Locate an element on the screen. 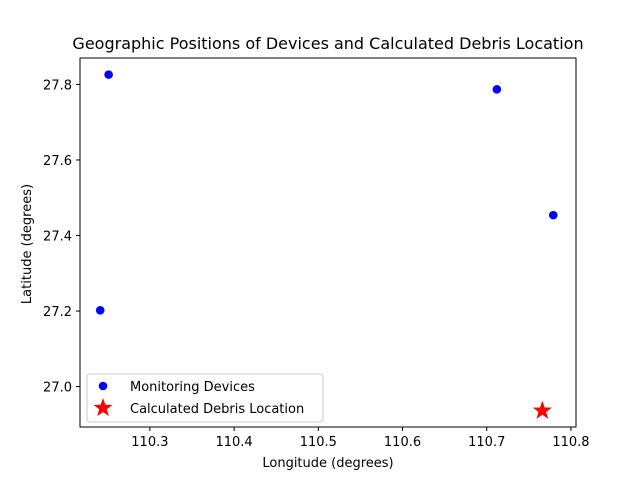 This screenshot has height=484, width=640. legend-label: Monitoring Devices is located at coordinates (192, 387).